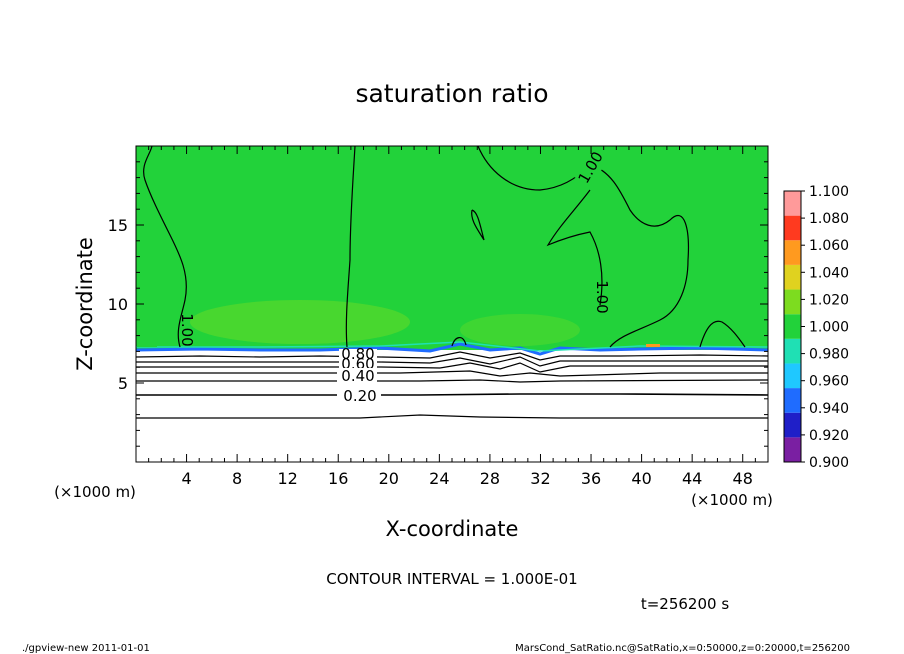 This screenshot has height=654, width=904. Describe the element at coordinates (743, 478) in the screenshot. I see `x-tick-label: 48` at that location.